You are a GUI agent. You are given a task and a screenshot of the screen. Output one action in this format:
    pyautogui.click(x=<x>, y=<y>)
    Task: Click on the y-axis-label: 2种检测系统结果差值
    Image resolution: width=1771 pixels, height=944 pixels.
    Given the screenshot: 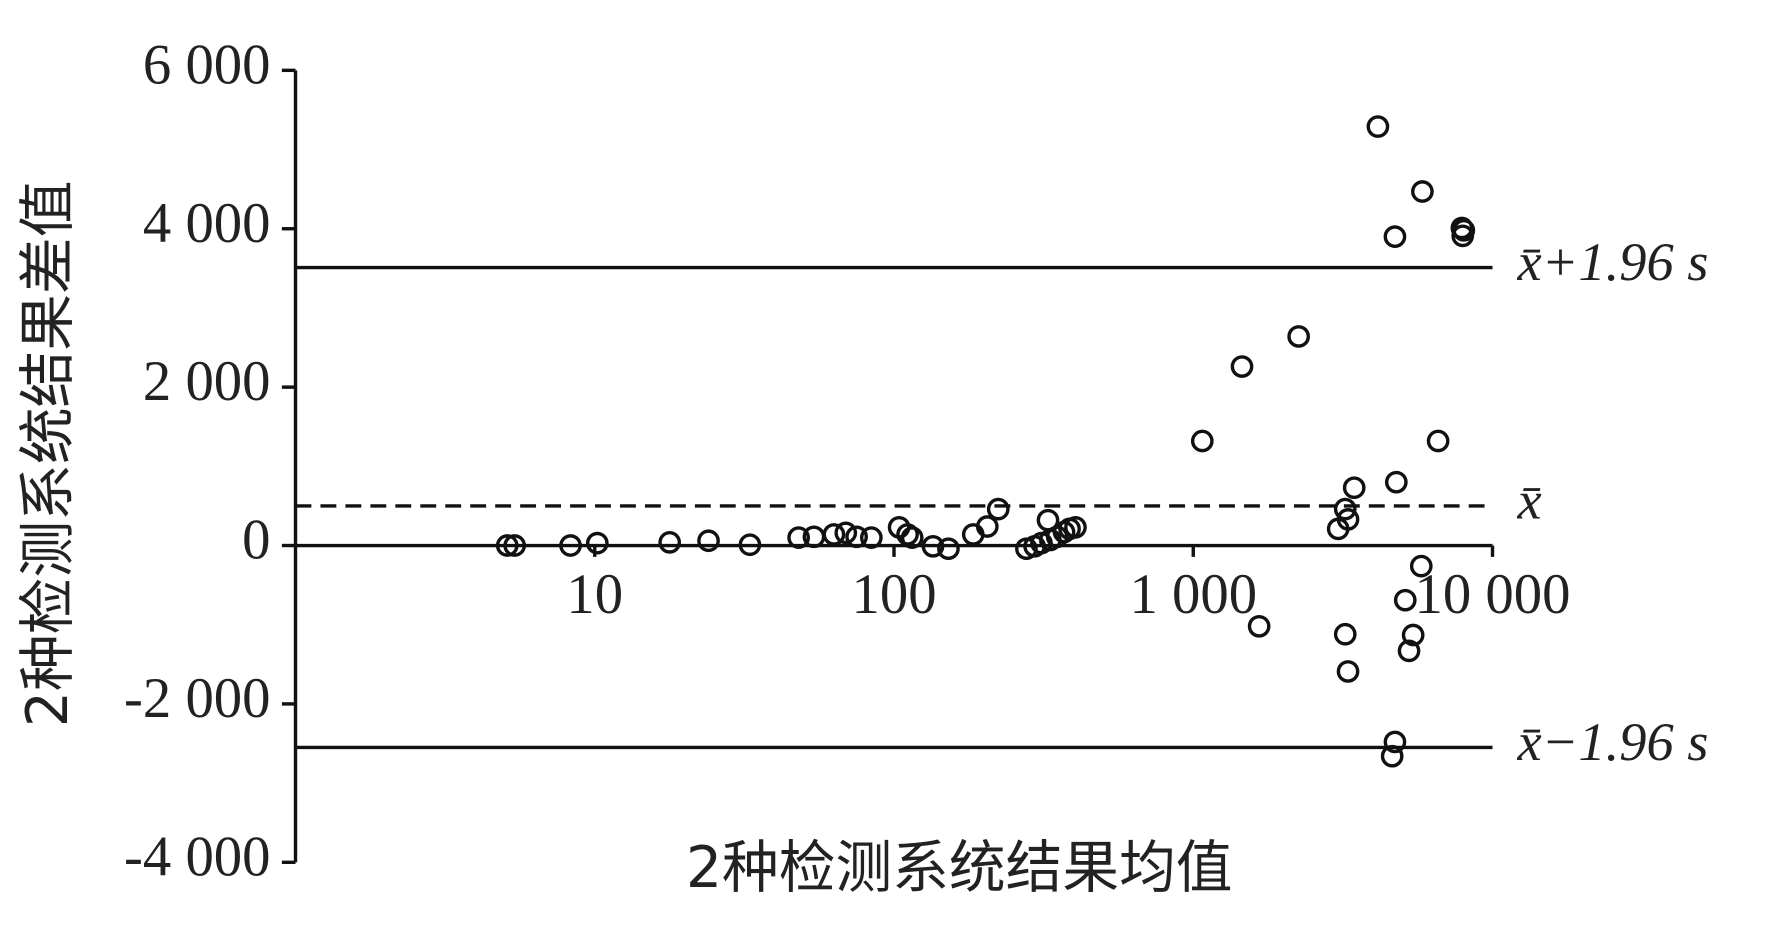 What is the action you would take?
    pyautogui.click(x=48, y=454)
    